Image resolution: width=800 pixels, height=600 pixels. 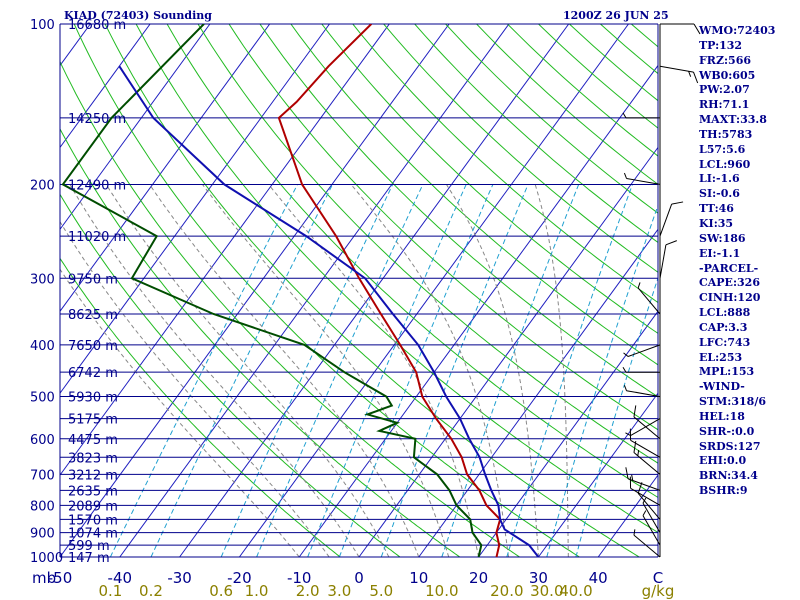 What do you see at coordinates (221, 591) in the screenshot?
I see `mixing-ratio-tick-label: 0.6` at bounding box center [221, 591].